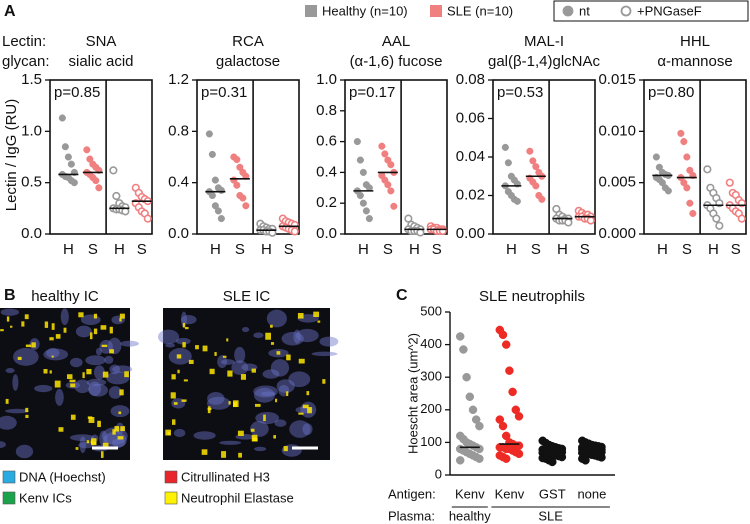 The width and height of the screenshot is (750, 524). I want to click on lectin-name: SNA, so click(101, 41).